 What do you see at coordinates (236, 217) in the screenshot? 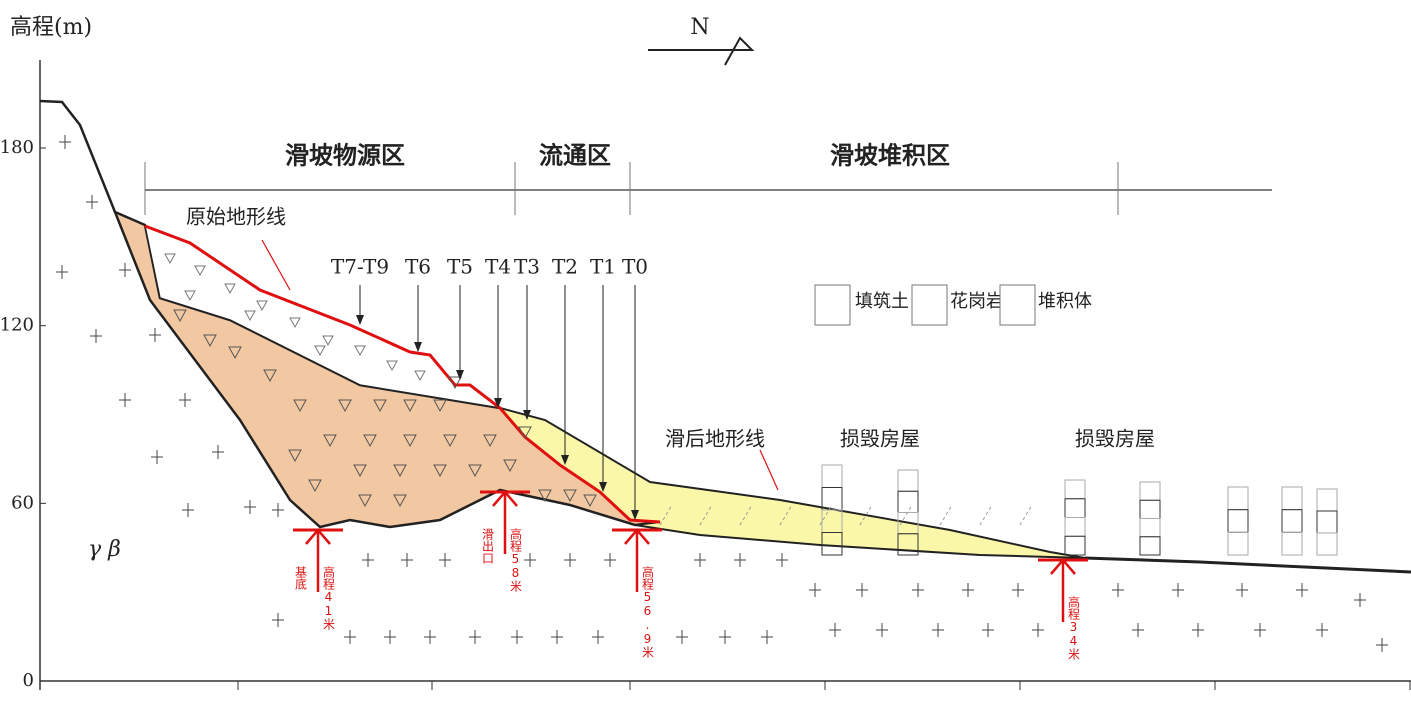
I see `line-label: 原始地形线` at bounding box center [236, 217].